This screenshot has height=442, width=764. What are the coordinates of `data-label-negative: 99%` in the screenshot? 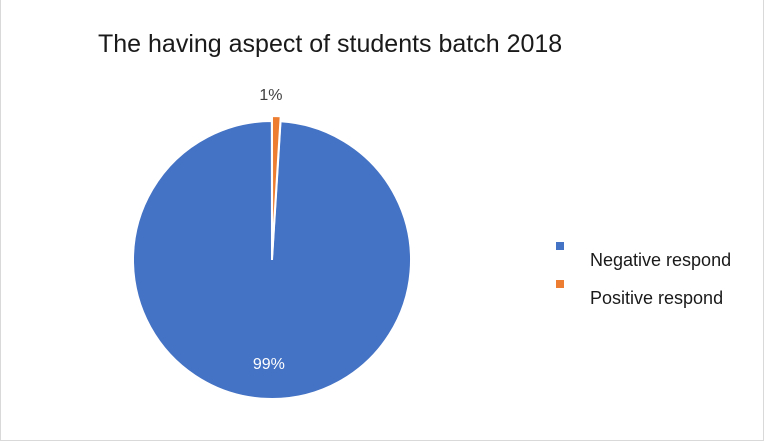 It's located at (269, 364).